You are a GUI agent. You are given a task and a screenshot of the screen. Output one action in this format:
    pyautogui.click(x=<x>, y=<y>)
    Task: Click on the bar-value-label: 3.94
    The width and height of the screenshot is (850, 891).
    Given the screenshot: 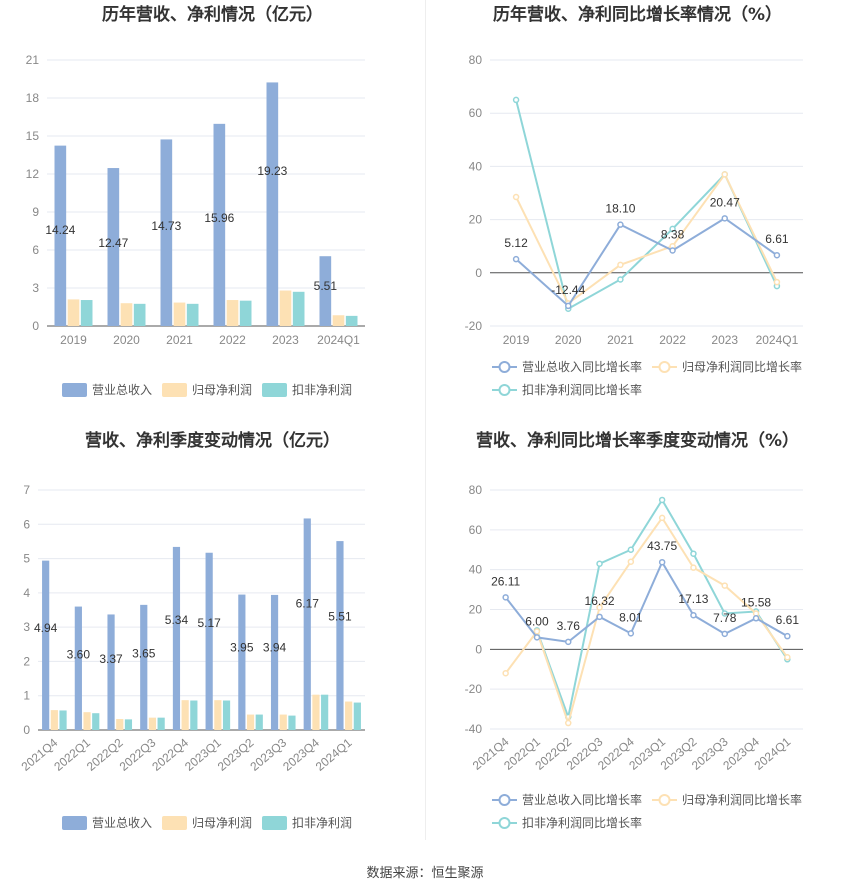 What is the action you would take?
    pyautogui.click(x=275, y=648)
    